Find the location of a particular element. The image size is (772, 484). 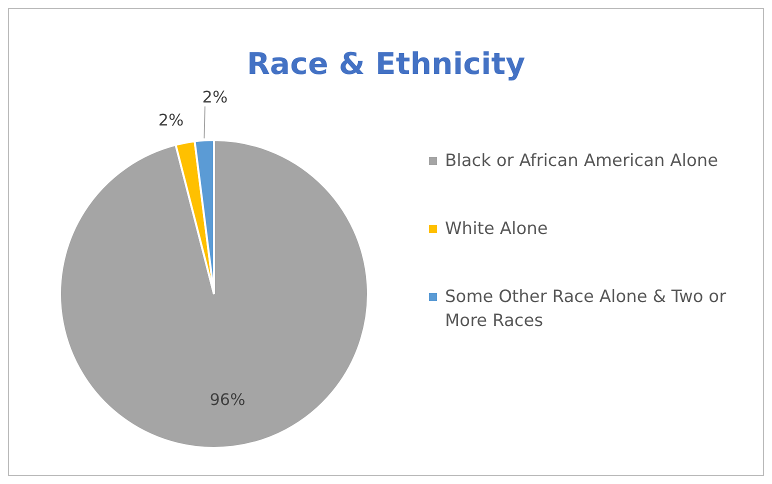

chart-title: Race & Ethnicity is located at coordinates (386, 64).